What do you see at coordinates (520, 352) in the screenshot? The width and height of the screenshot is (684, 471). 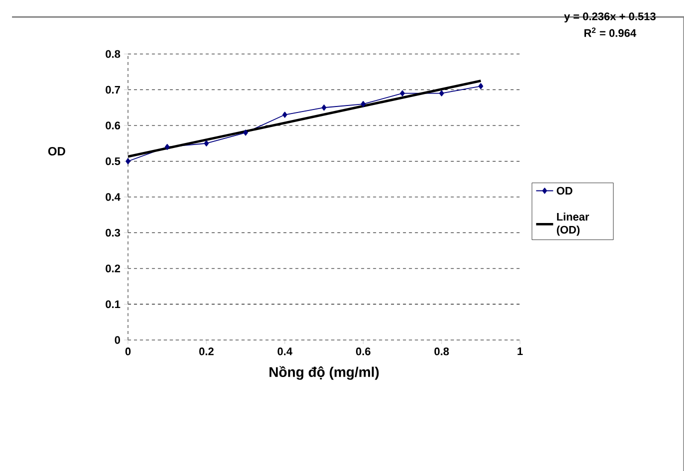 I see `x-tick-label: 1` at bounding box center [520, 352].